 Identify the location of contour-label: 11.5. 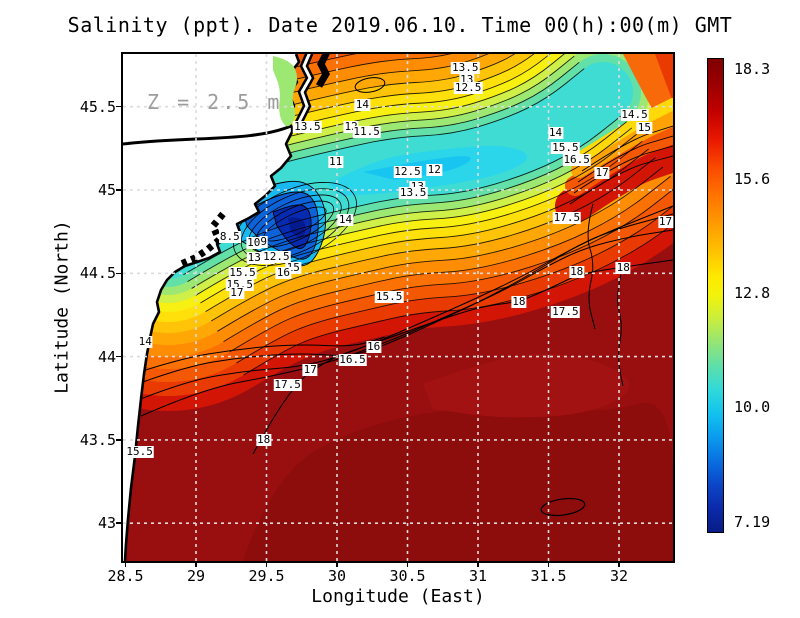
(366, 131).